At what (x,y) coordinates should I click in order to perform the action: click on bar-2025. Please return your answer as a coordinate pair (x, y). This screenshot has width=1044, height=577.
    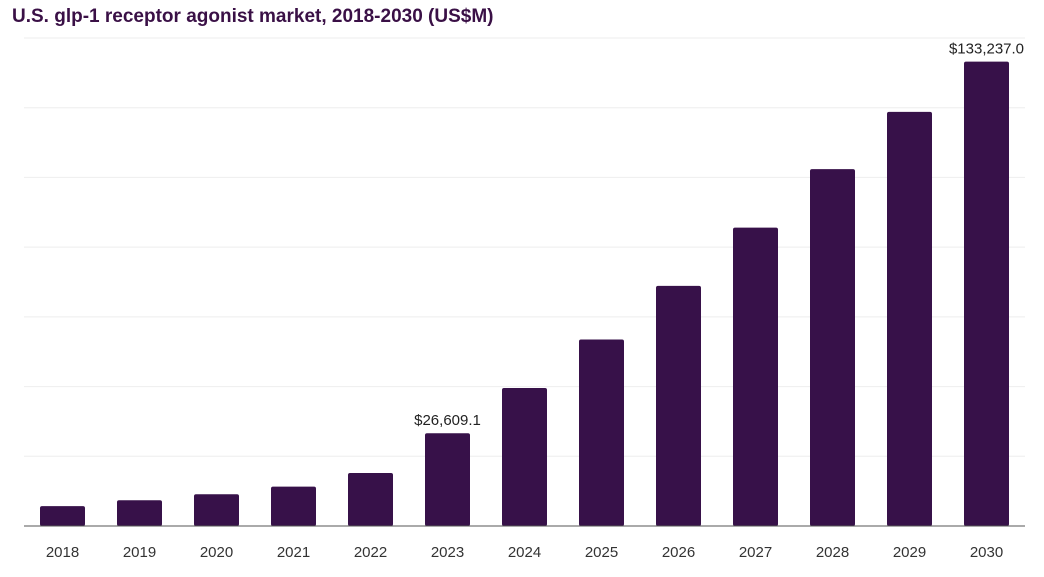
    Looking at the image, I should click on (601, 432).